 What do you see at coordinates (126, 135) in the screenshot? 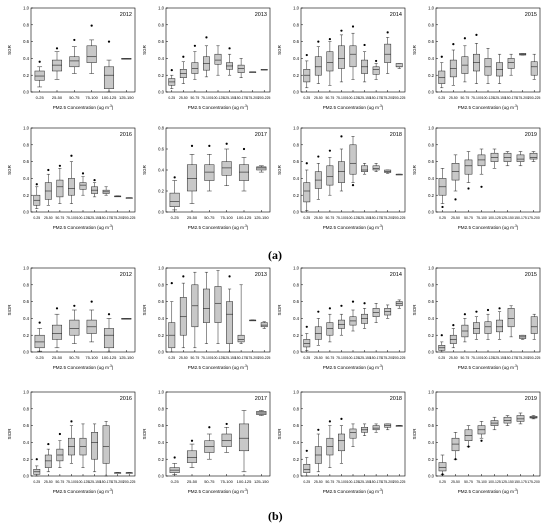
I see `panel-title: 2016` at bounding box center [126, 135].